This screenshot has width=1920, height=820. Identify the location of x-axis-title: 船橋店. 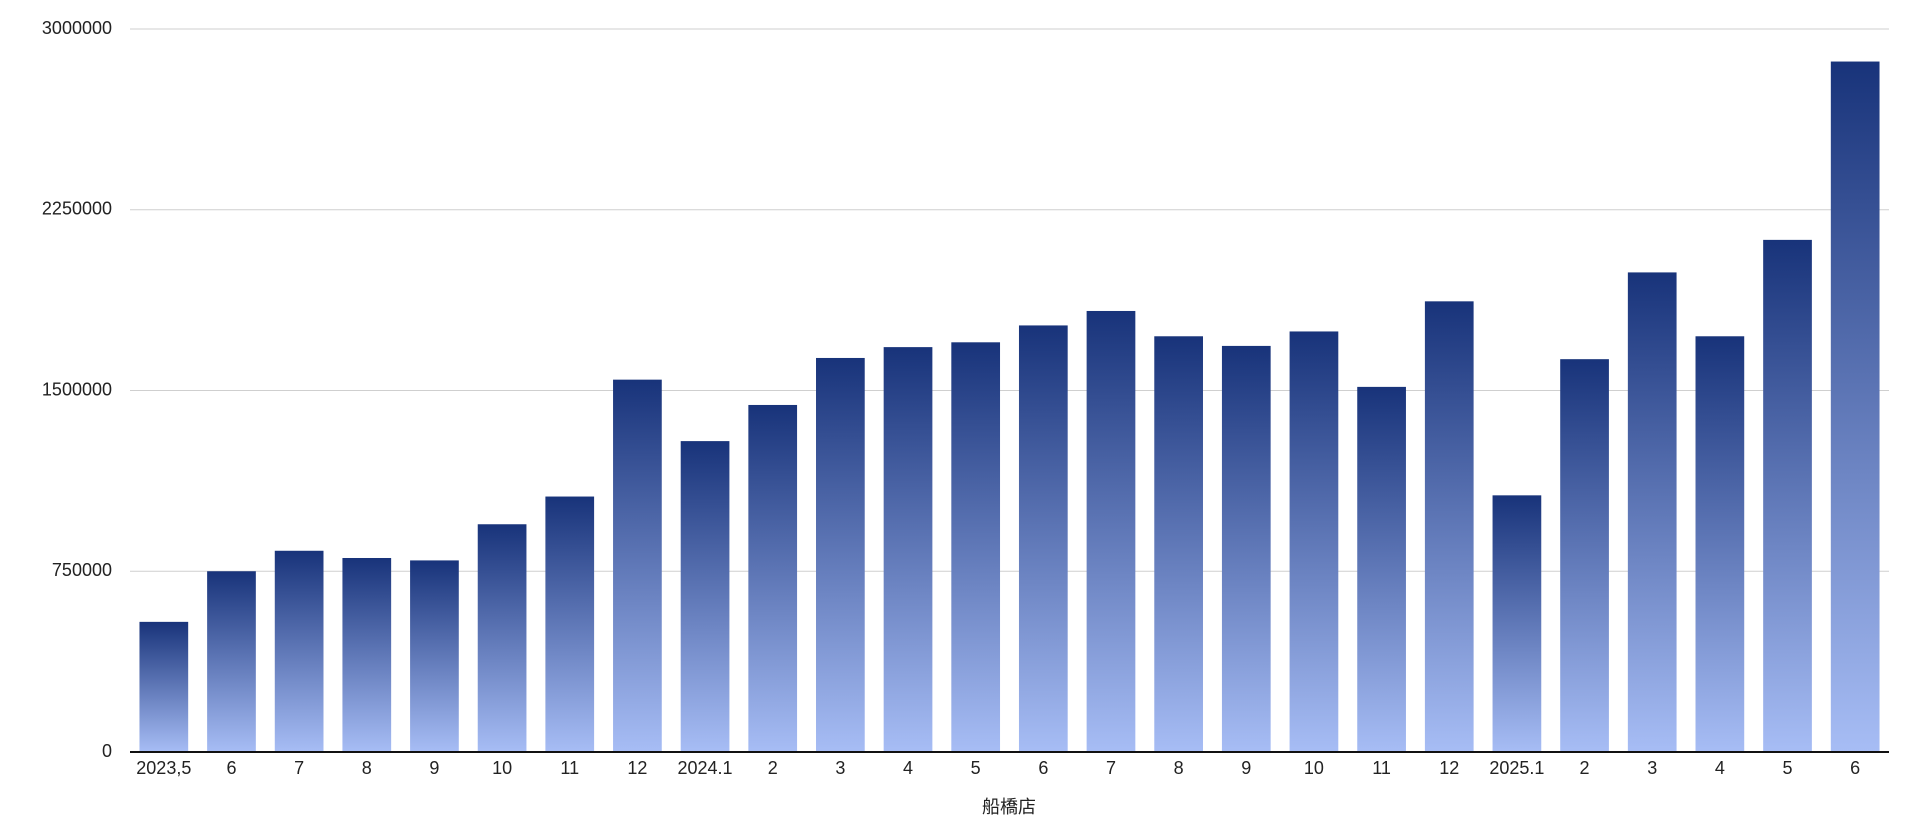
(1009, 807).